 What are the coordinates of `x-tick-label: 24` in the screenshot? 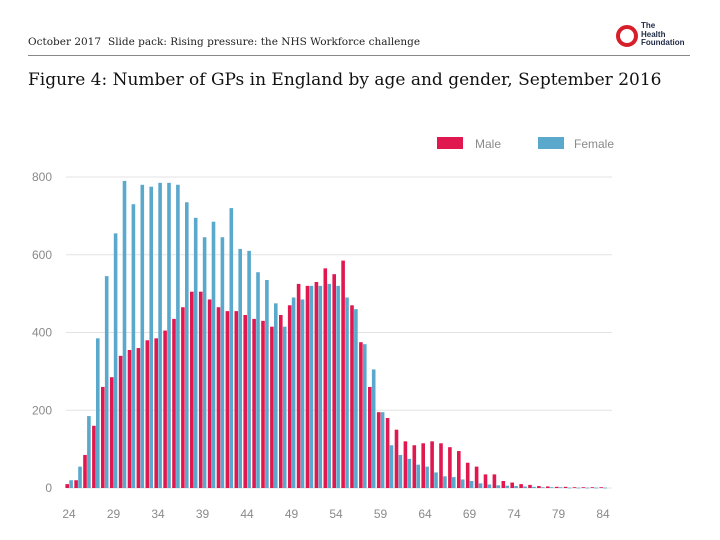 It's located at (69, 514).